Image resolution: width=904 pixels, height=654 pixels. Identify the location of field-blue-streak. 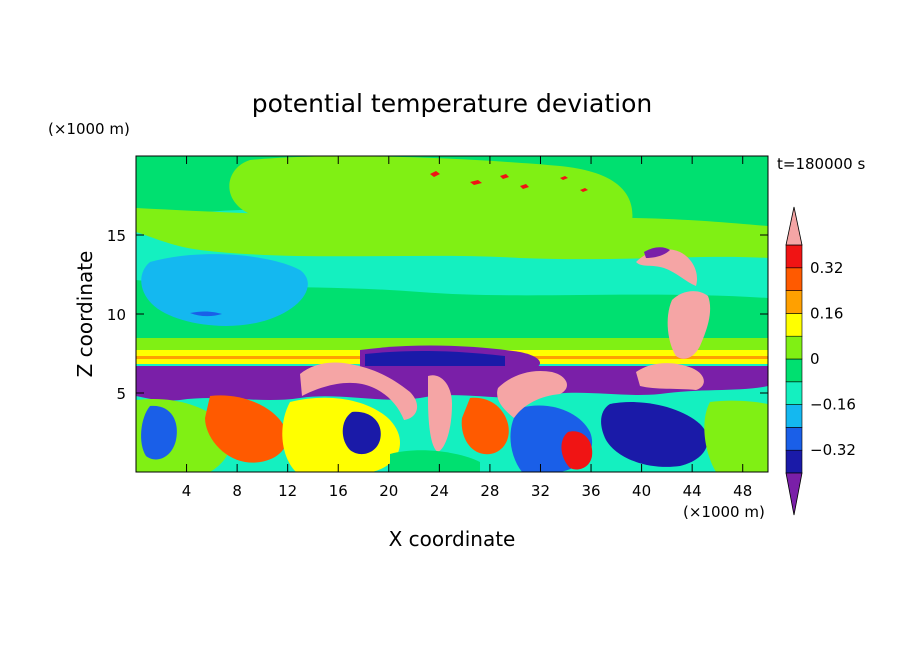
(206, 314).